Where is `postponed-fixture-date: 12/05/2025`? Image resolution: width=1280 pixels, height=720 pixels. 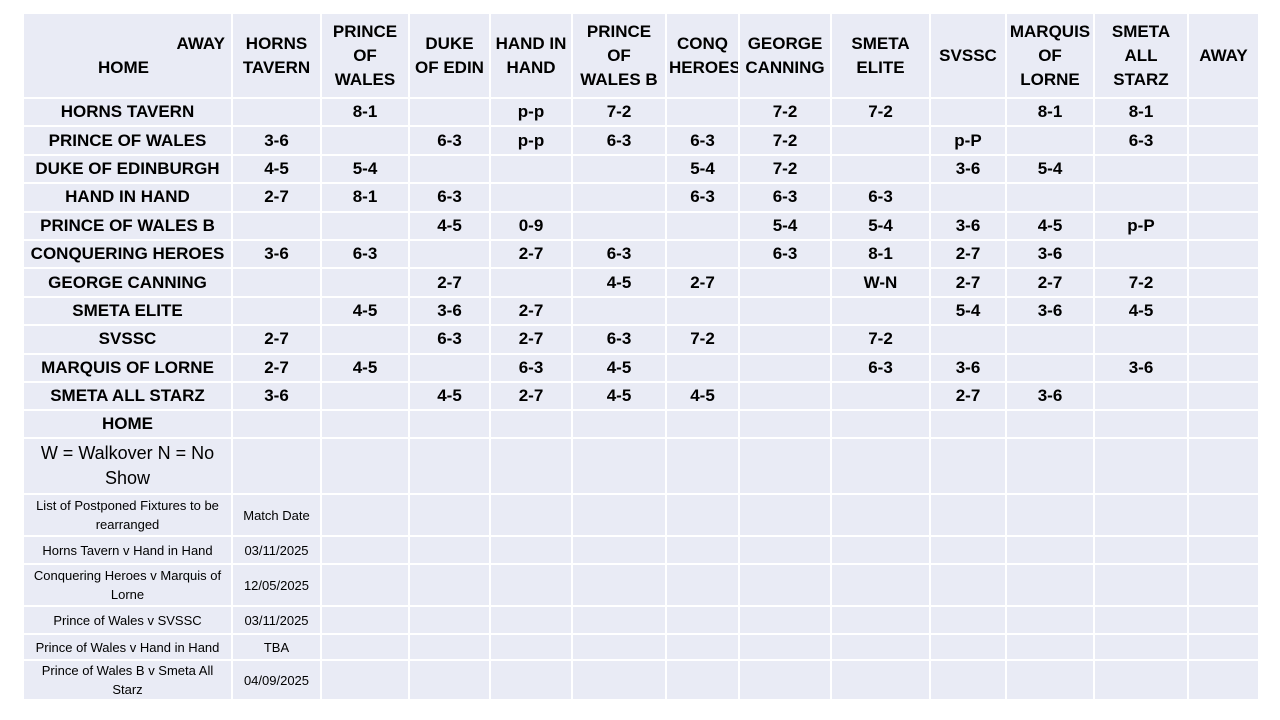
postponed-fixture-date: 12/05/2025 is located at coordinates (276, 585).